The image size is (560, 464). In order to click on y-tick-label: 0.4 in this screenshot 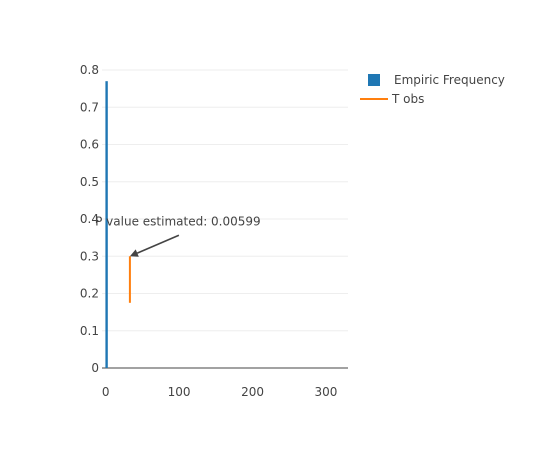, I will do `click(89, 219)`.